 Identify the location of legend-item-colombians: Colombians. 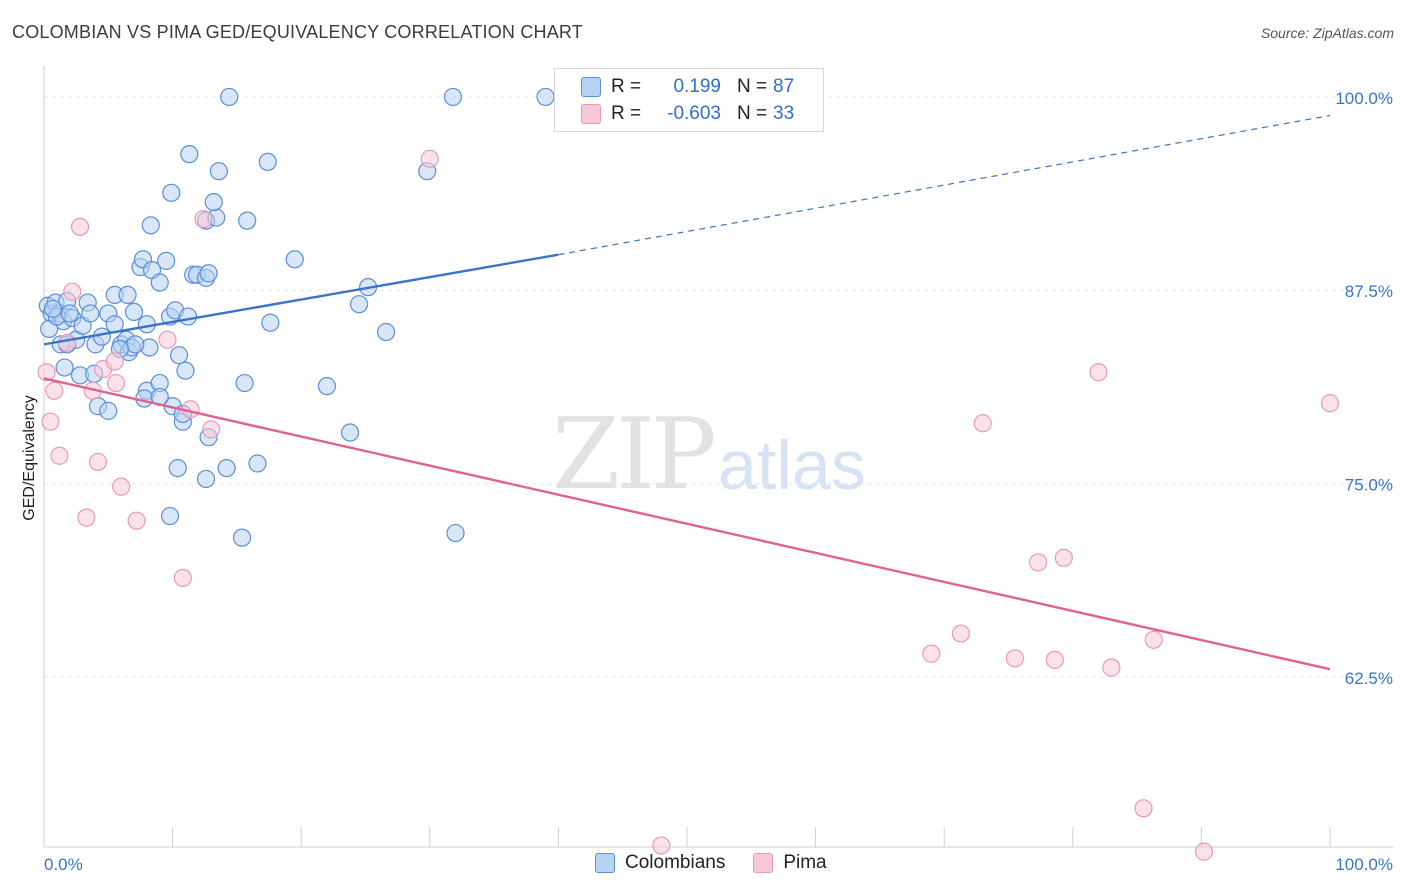
(660, 863).